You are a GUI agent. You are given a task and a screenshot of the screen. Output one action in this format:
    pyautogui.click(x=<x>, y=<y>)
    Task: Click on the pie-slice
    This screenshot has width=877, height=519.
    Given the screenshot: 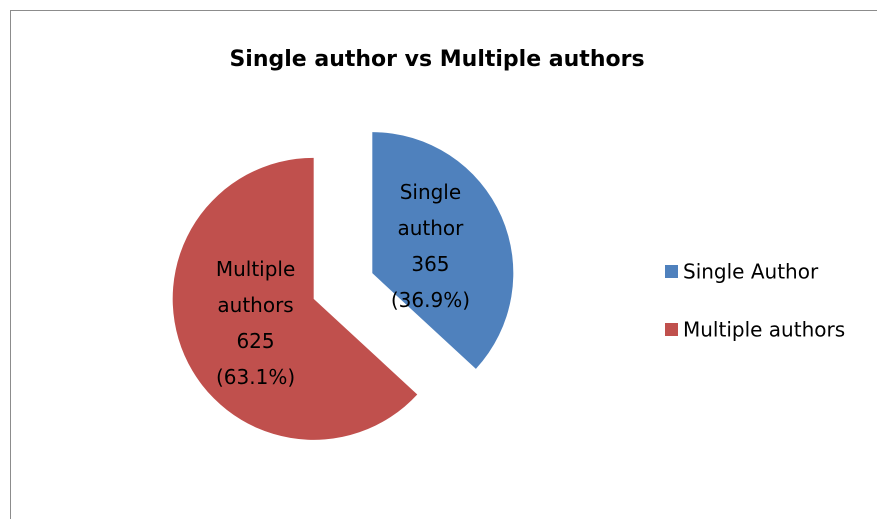 What is the action you would take?
    pyautogui.click(x=443, y=250)
    